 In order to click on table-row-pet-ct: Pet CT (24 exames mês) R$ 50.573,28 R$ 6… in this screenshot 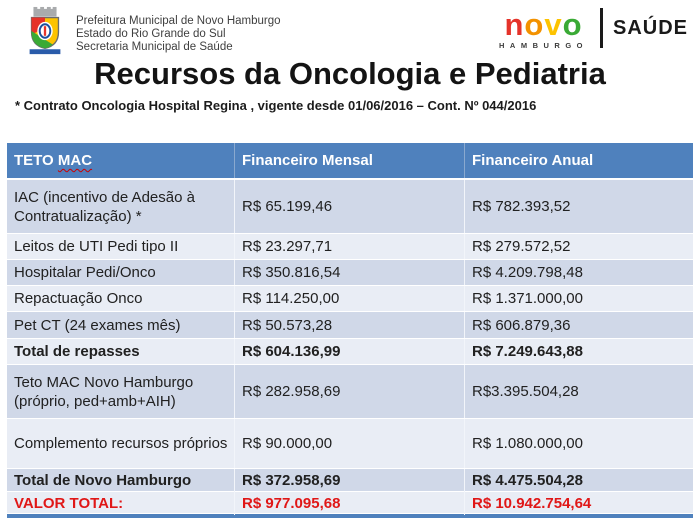, I will do `click(350, 325)`.